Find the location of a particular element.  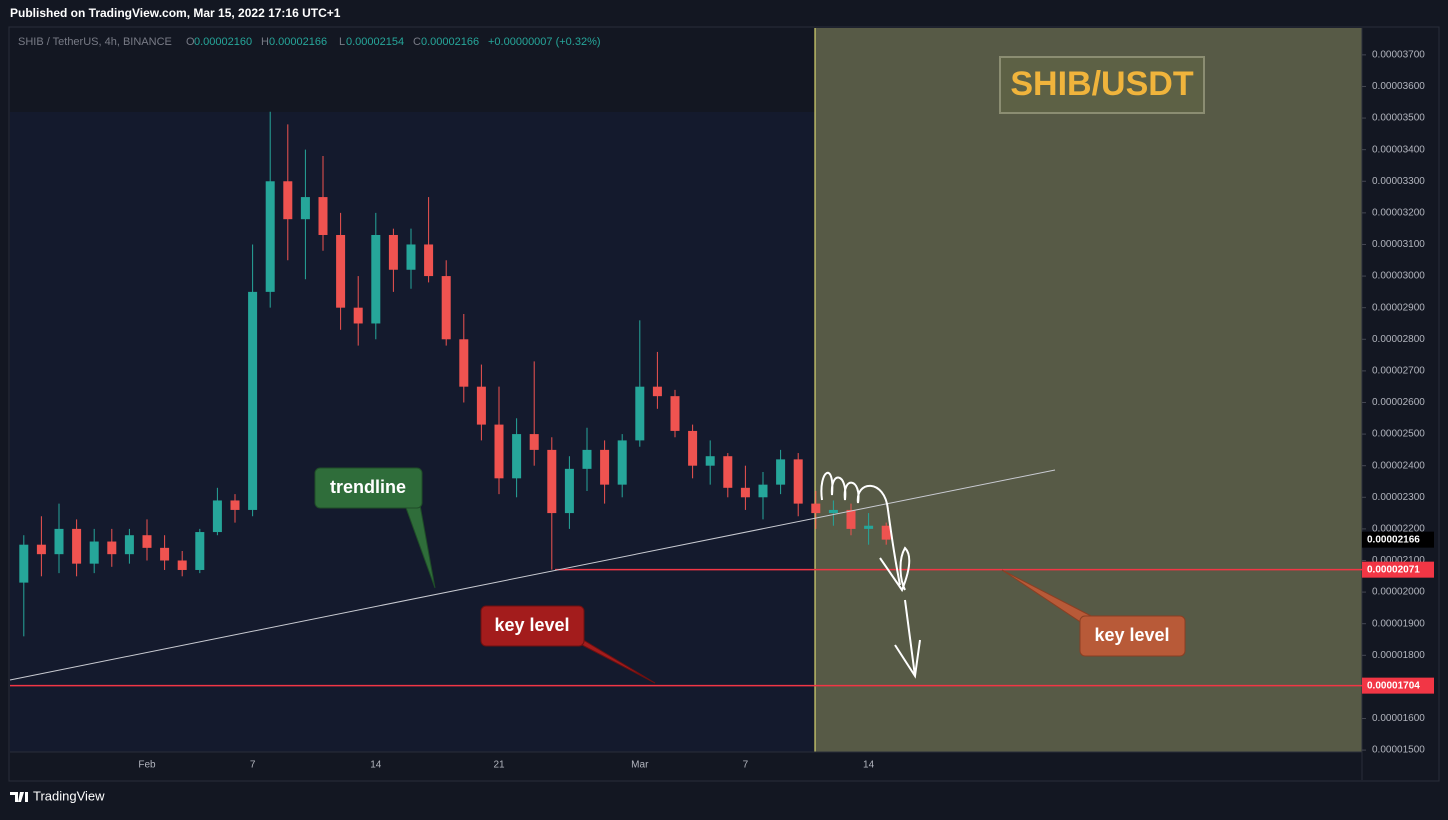

y-tick-label: 0.00001600 is located at coordinates (1398, 718).